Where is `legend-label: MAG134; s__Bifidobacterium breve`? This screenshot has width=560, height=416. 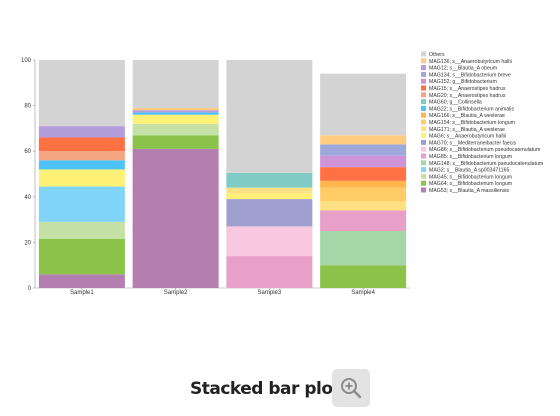 legend-label: MAG134; s__Bifidobacterium breve is located at coordinates (470, 75).